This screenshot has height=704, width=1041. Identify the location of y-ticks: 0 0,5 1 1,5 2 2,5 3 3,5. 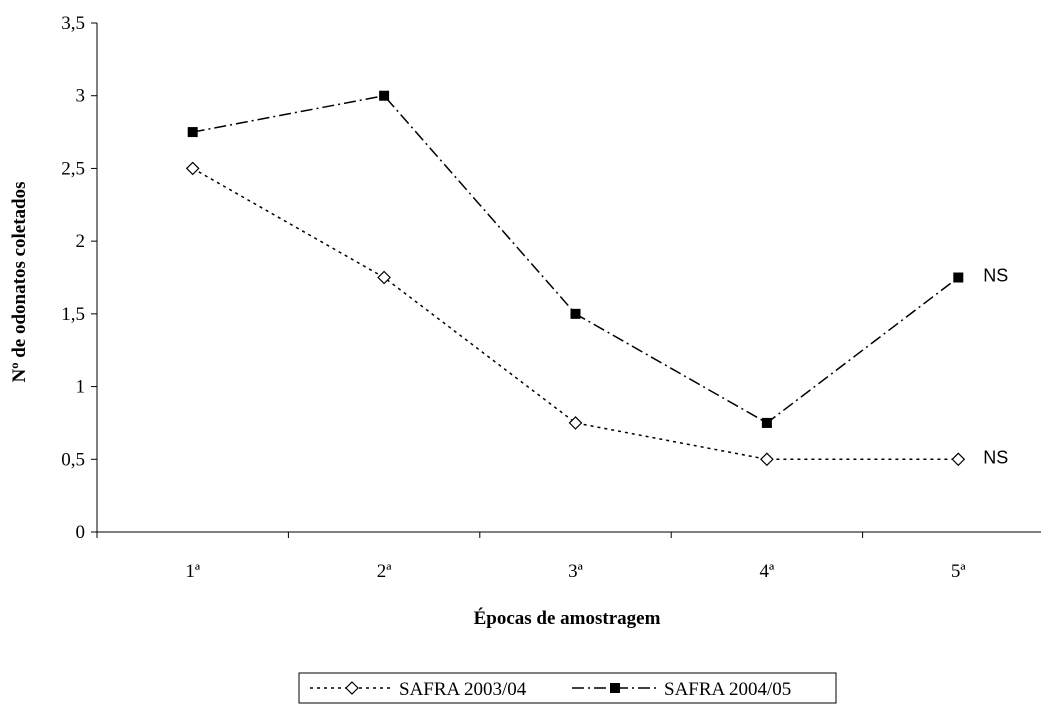
(79, 278).